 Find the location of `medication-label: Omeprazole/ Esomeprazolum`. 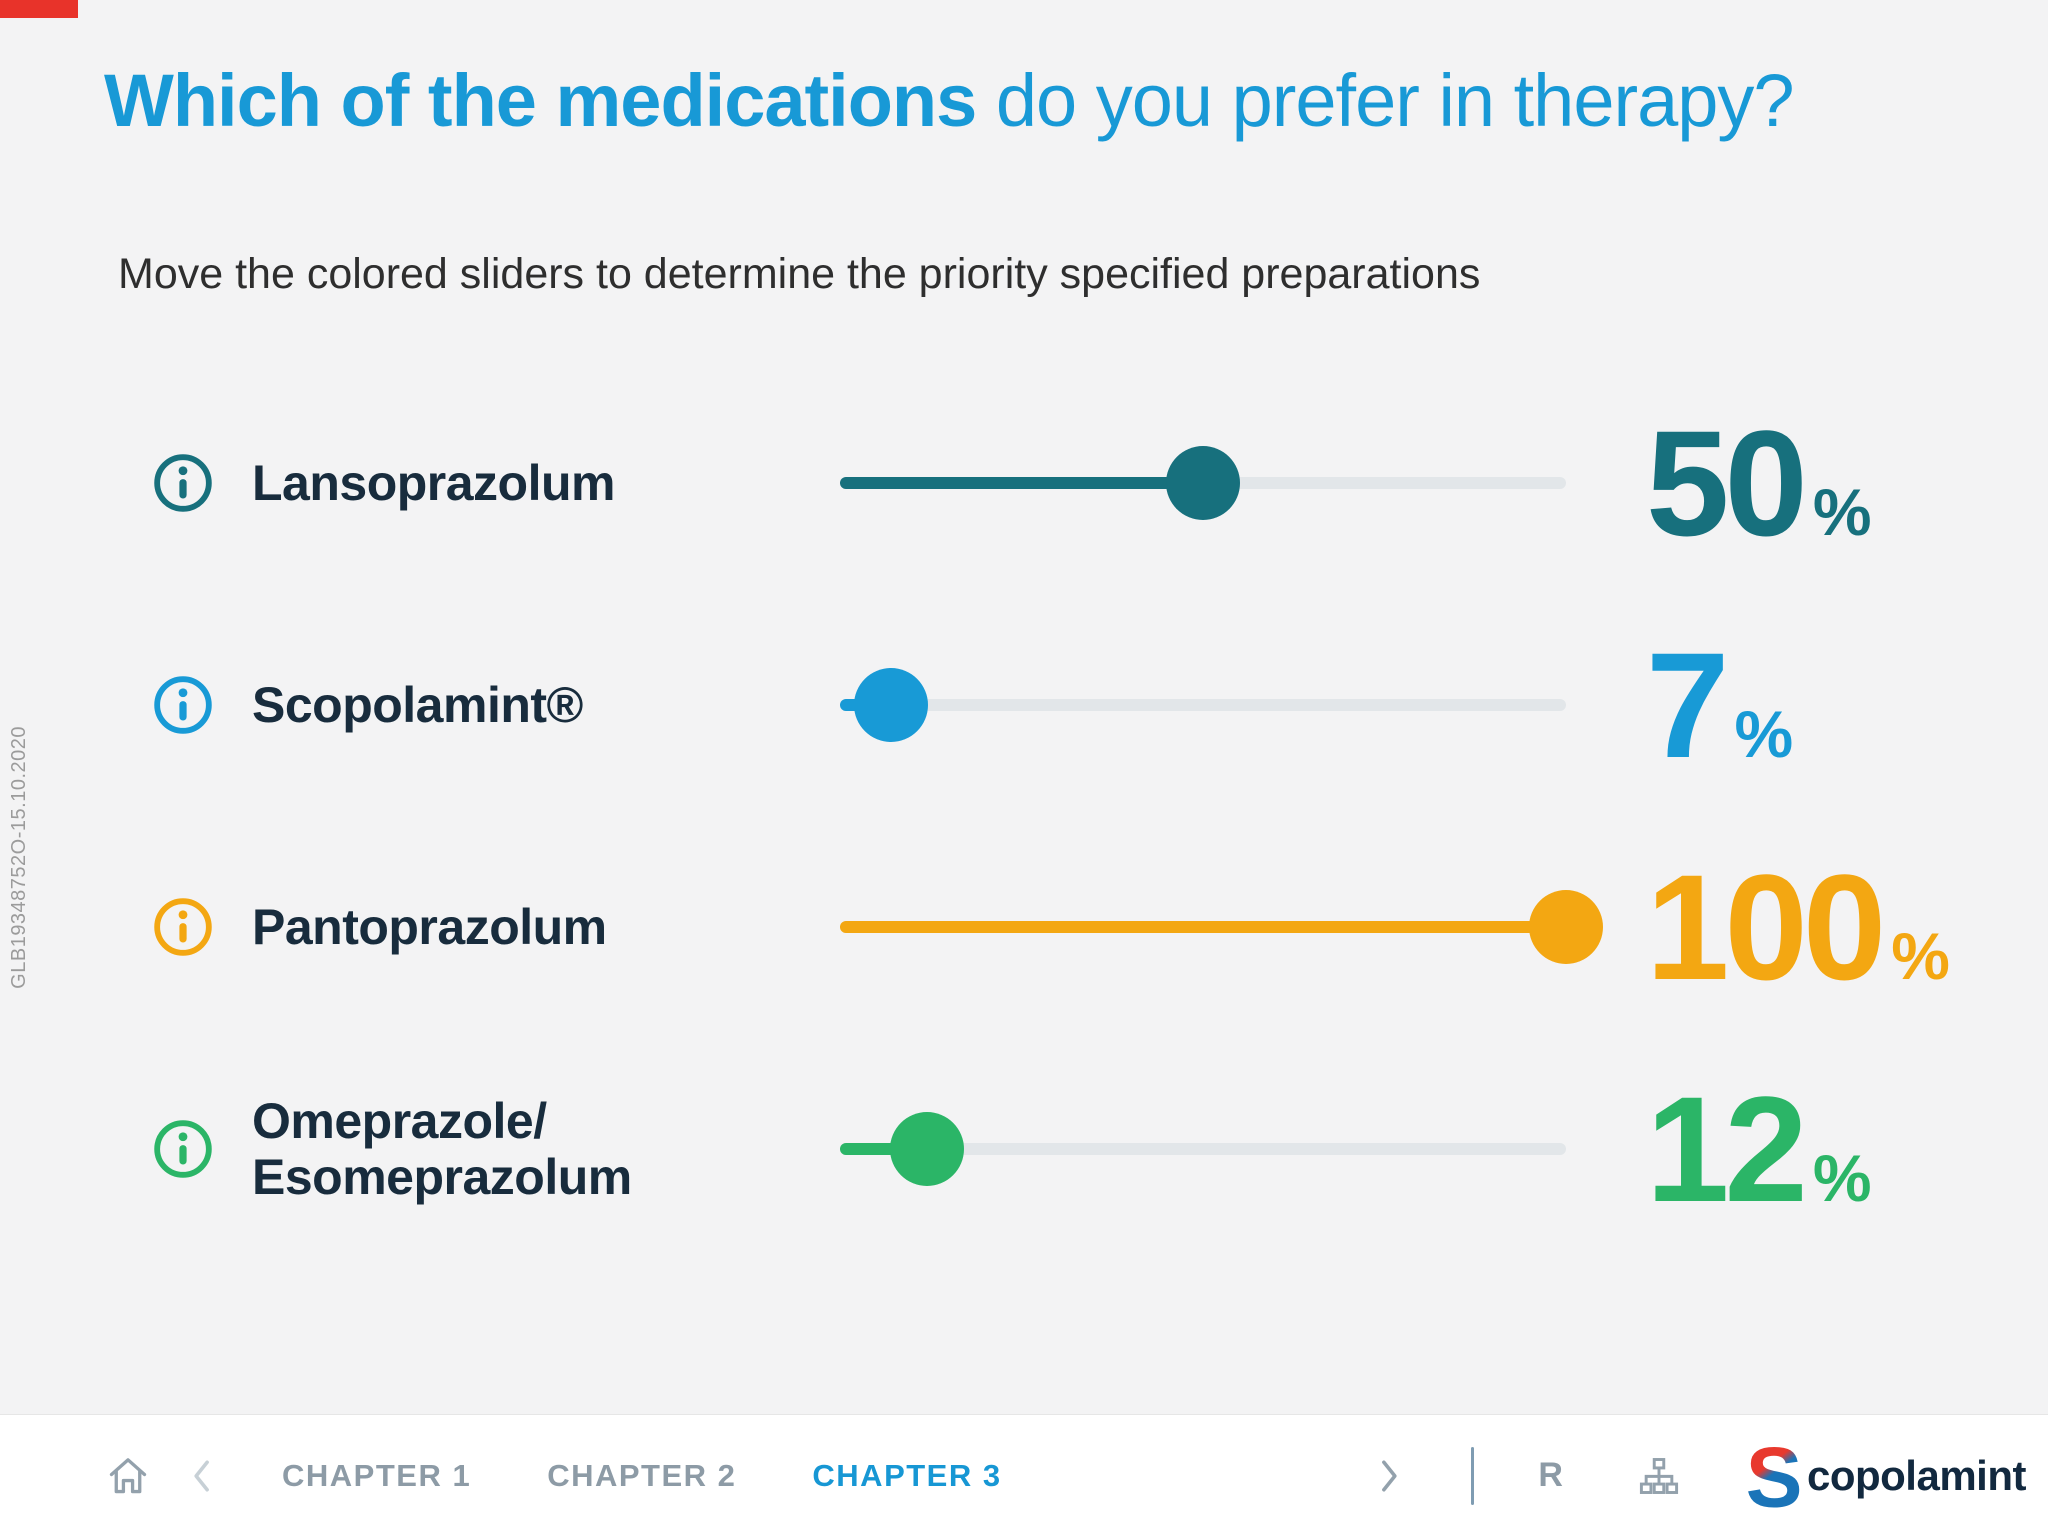

medication-label: Omeprazole/ Esomeprazolum is located at coordinates (546, 1149).